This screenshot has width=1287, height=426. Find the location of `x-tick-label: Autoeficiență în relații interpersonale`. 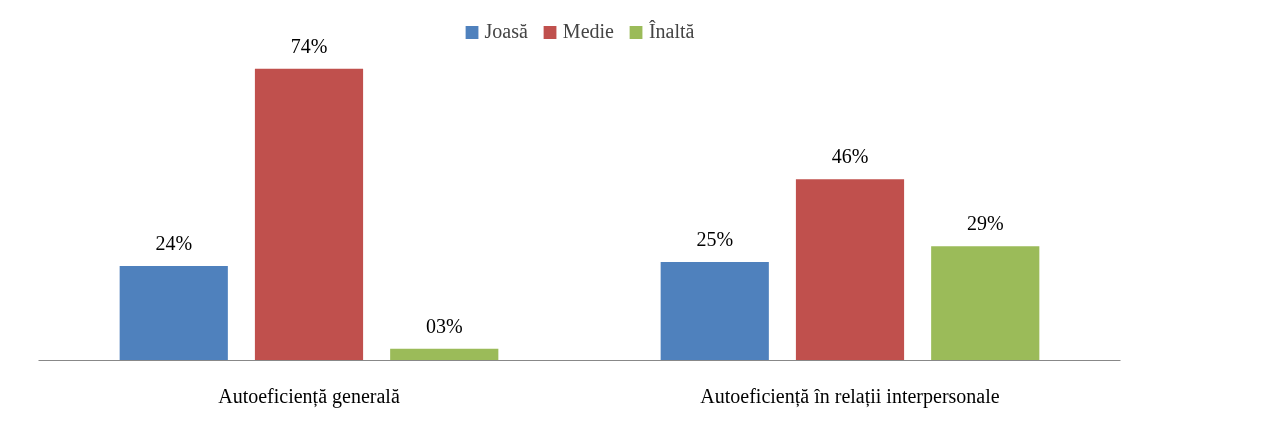

x-tick-label: Autoeficiență în relații interpersonale is located at coordinates (850, 396).